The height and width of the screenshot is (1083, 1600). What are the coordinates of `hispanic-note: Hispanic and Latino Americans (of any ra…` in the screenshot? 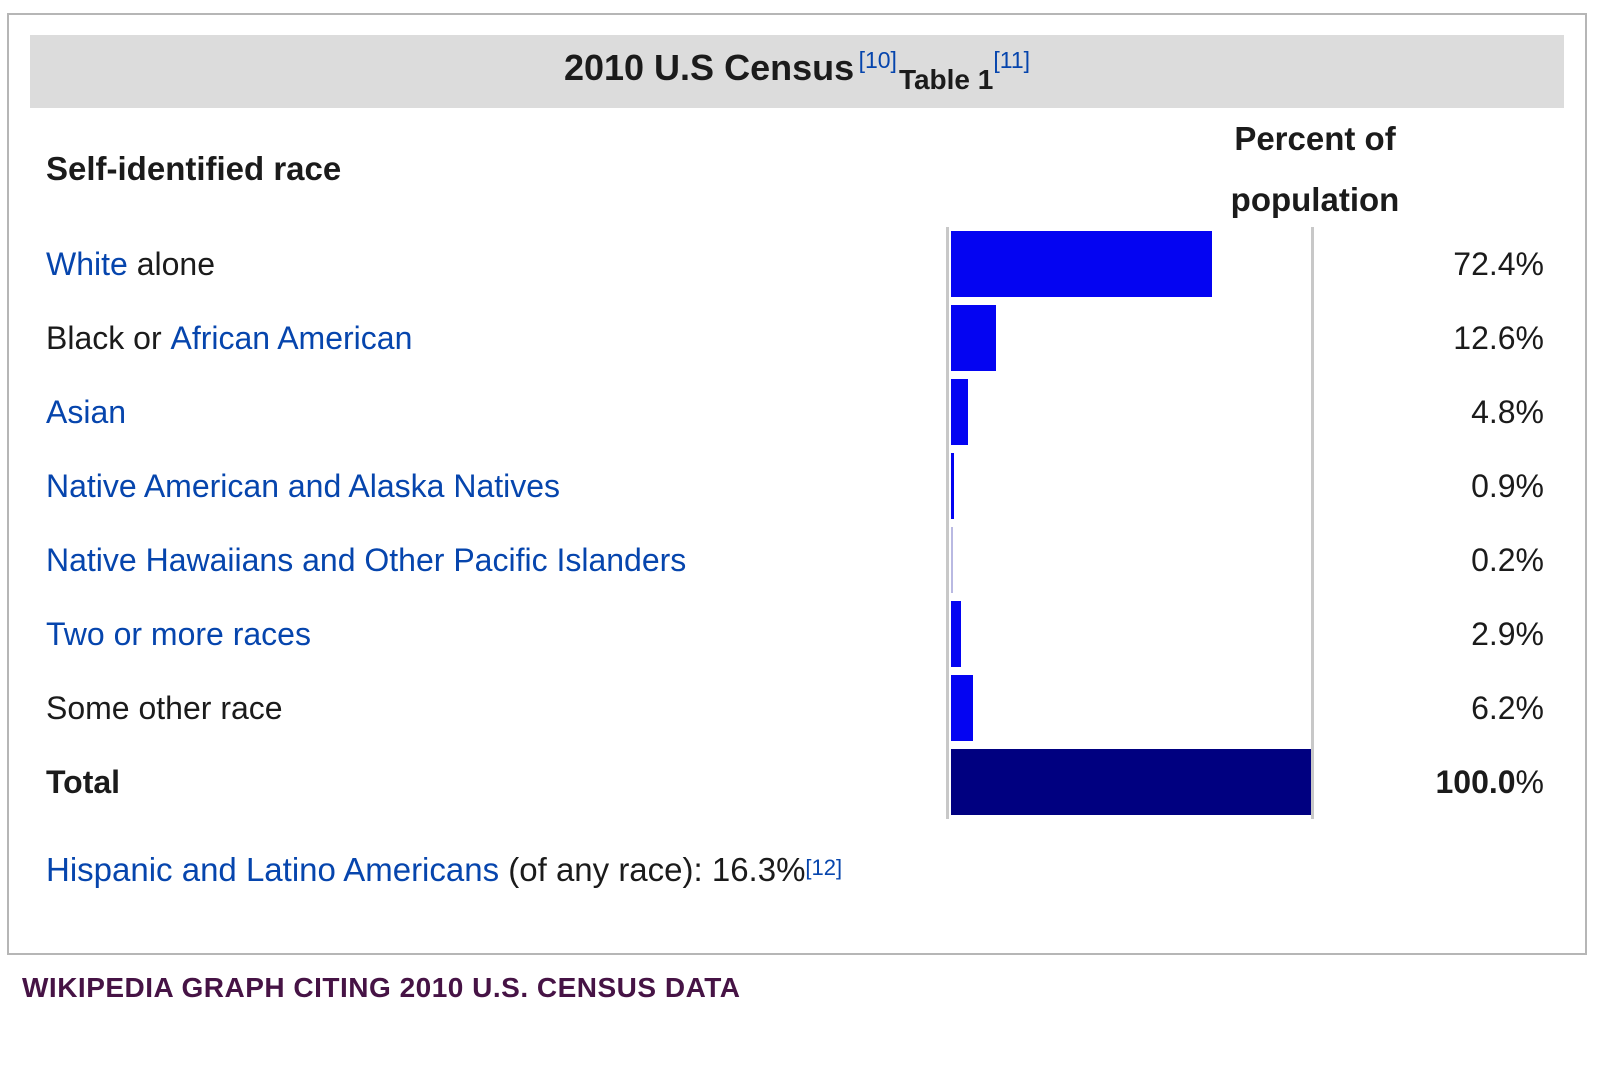 It's located at (797, 870).